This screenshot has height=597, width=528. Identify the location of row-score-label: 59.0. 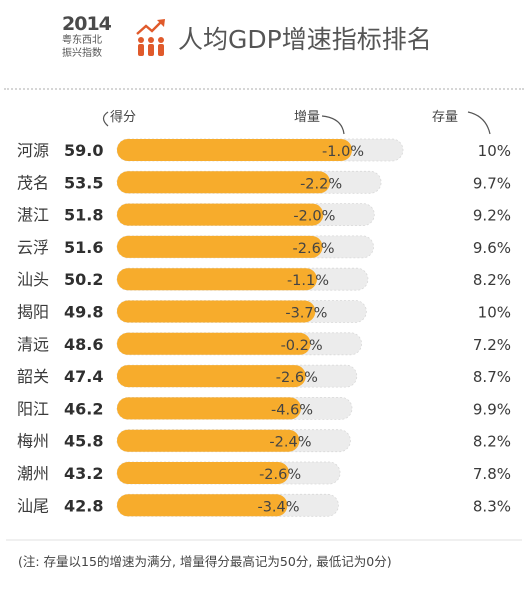
(83, 150).